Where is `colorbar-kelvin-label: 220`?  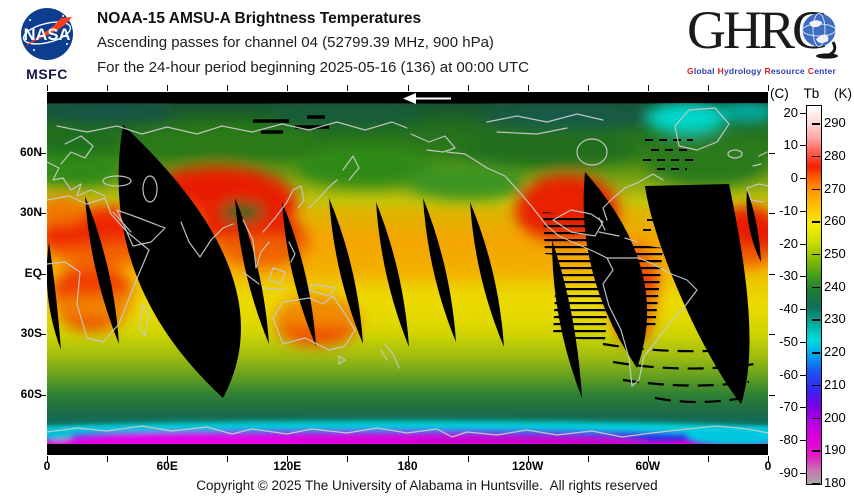 colorbar-kelvin-label: 220 is located at coordinates (835, 352).